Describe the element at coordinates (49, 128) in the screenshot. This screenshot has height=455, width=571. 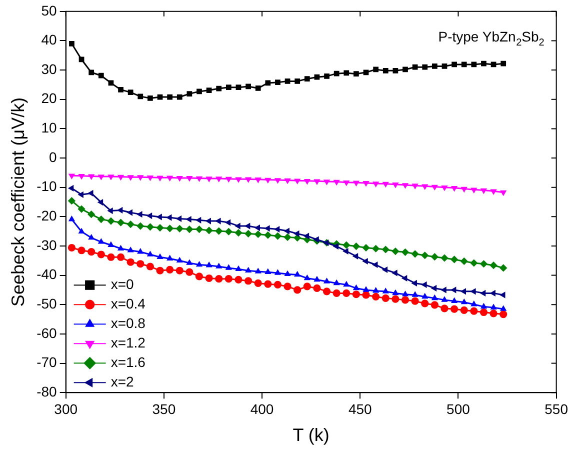
I see `y-tick-label: 10` at that location.